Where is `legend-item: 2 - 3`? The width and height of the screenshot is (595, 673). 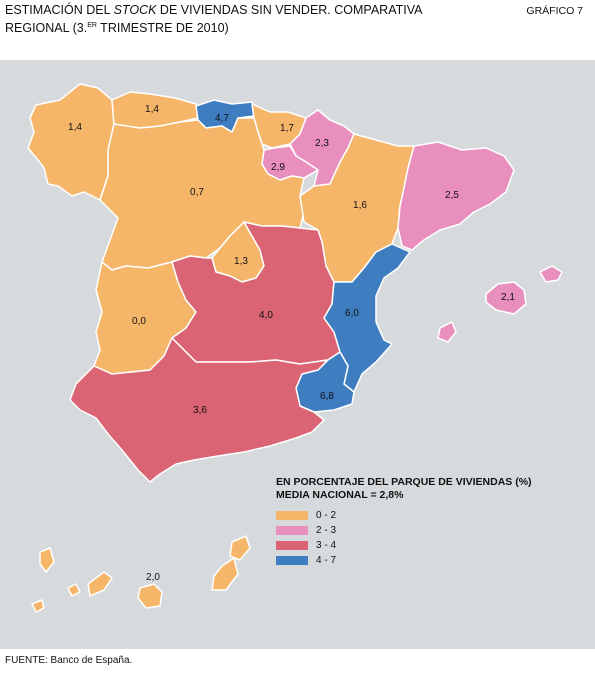 legend-item: 2 - 3 is located at coordinates (404, 530).